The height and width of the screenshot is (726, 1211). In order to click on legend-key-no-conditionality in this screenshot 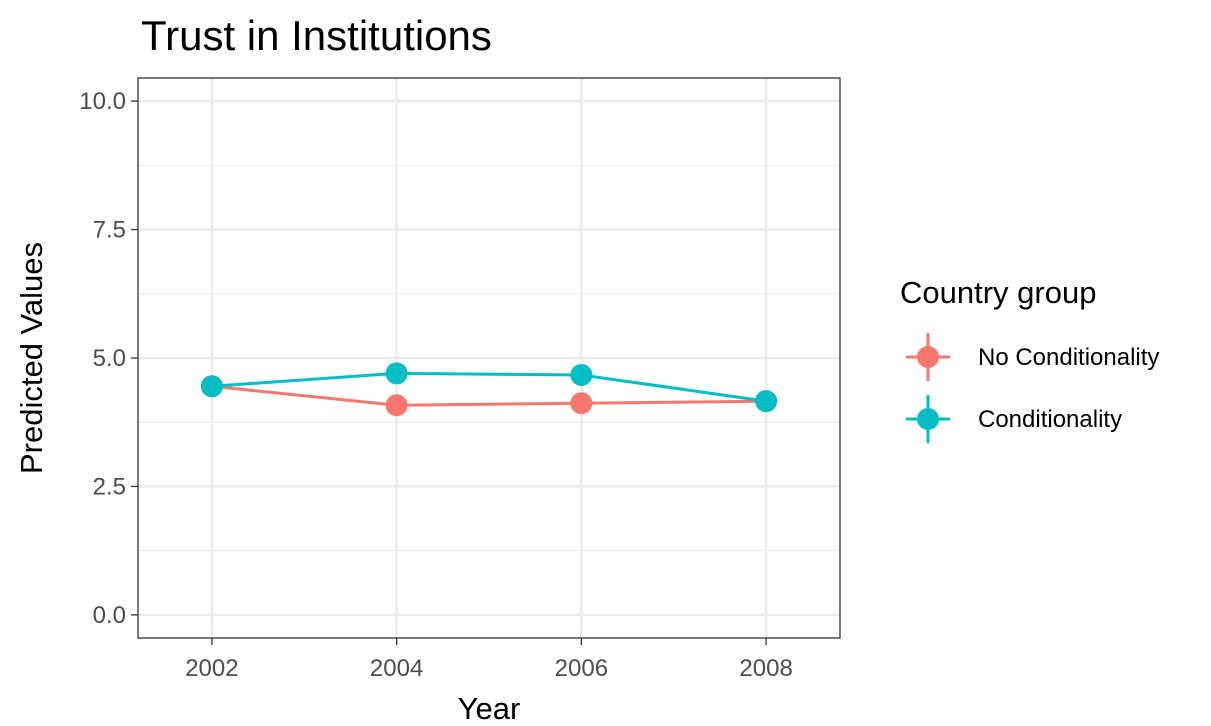, I will do `click(928, 357)`.